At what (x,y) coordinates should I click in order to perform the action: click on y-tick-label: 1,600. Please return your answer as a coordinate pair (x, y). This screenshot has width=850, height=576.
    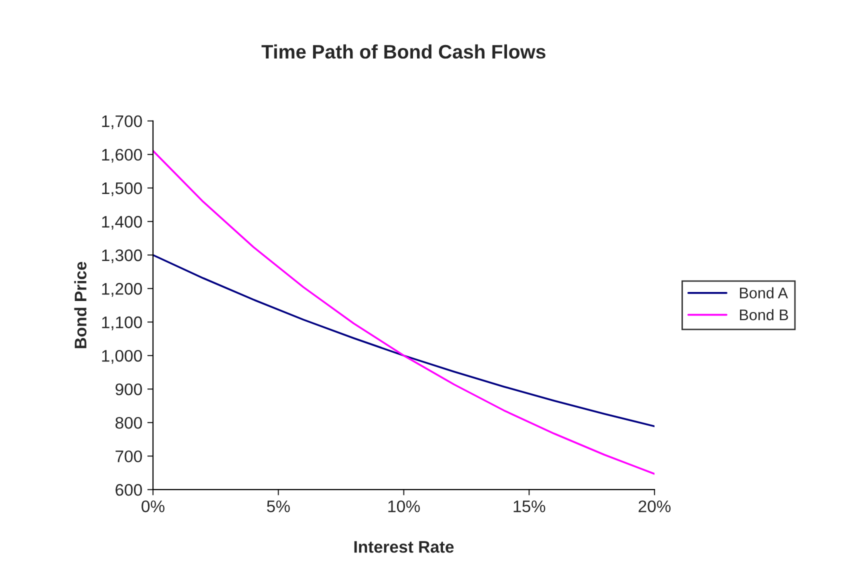
    Looking at the image, I should click on (122, 155).